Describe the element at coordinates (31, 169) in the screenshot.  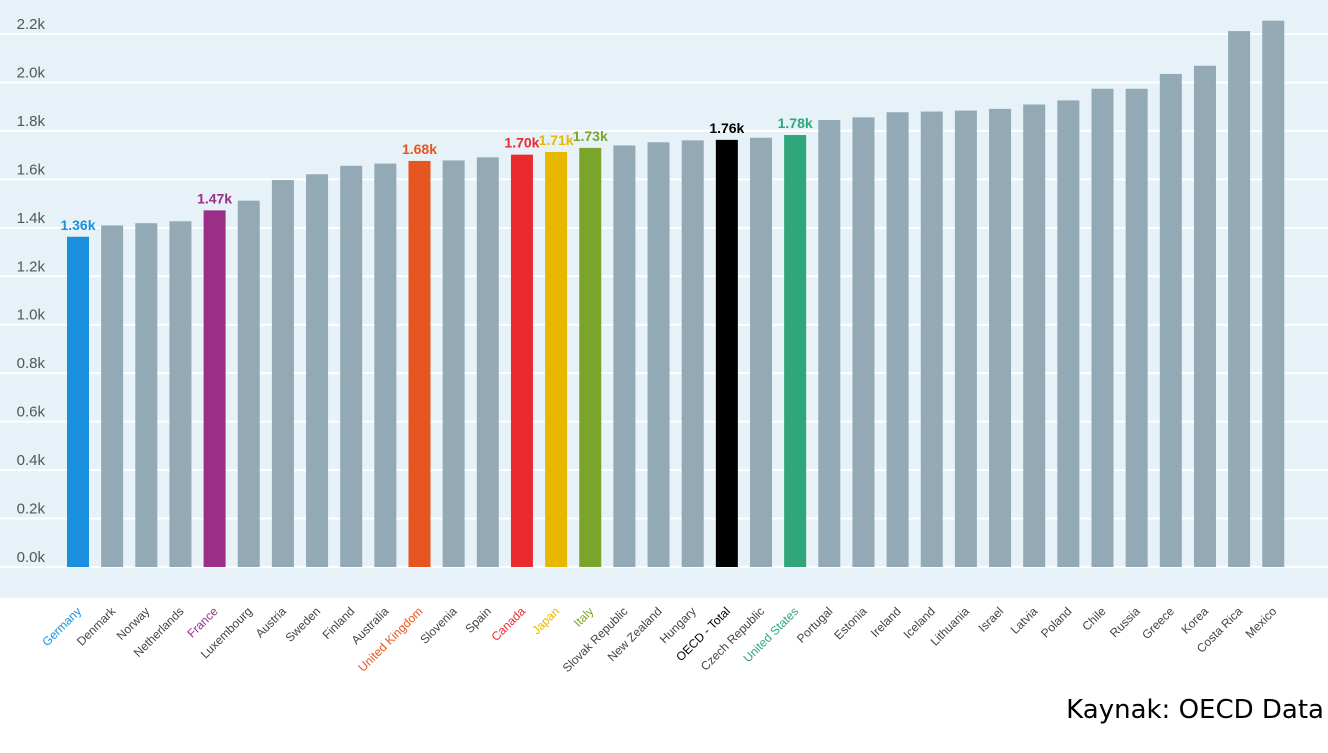
I see `y-tick-label: 1.6k` at that location.